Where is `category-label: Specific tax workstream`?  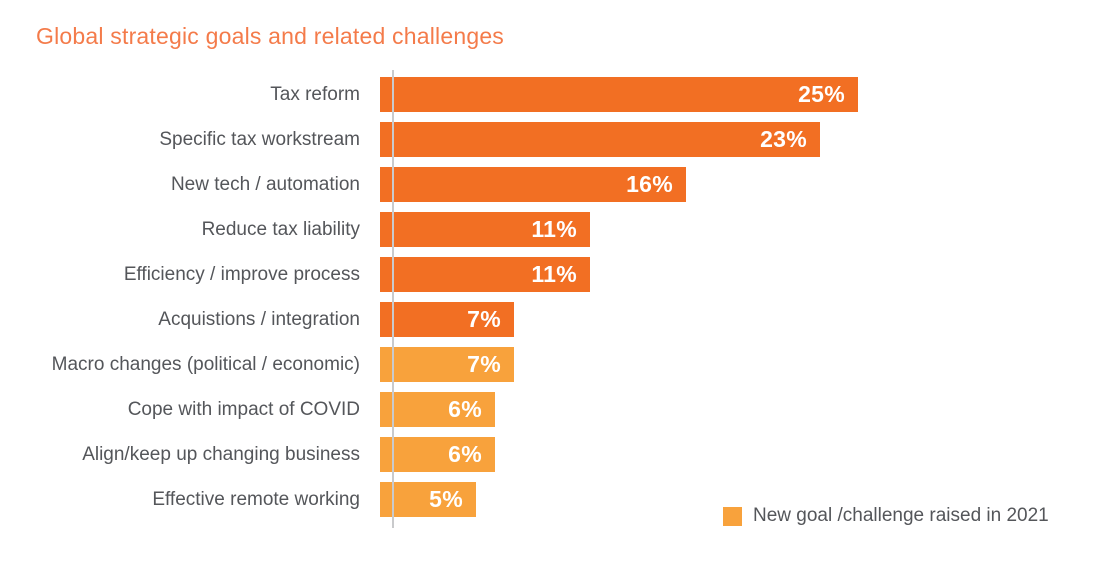 category-label: Specific tax workstream is located at coordinates (259, 139).